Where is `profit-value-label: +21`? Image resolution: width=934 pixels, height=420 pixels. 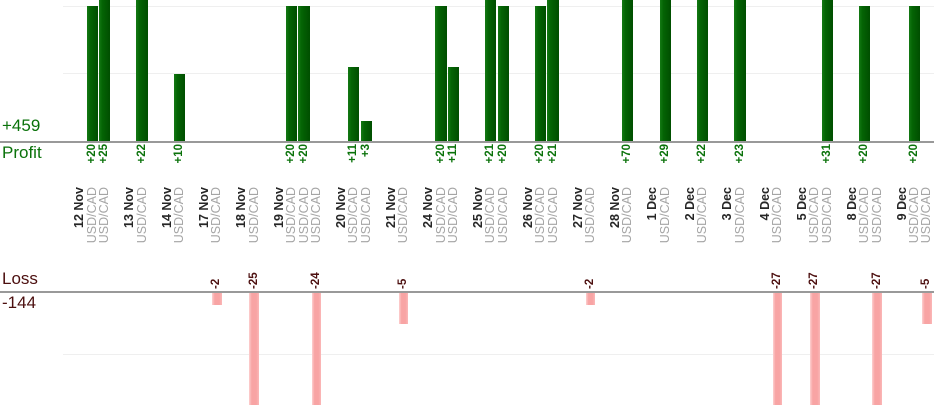 profit-value-label: +21 is located at coordinates (552, 154).